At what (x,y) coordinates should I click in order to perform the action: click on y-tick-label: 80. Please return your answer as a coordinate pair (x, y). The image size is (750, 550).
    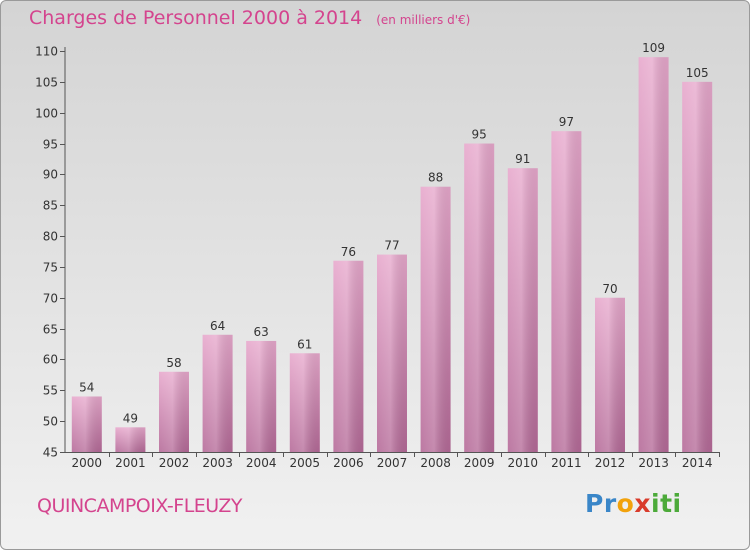
    Looking at the image, I should click on (50, 237).